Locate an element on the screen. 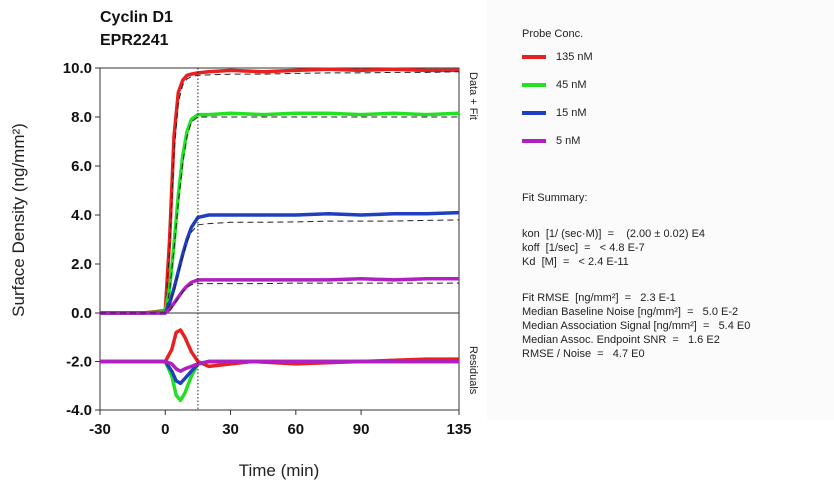 The image size is (834, 489). series-line-15nm is located at coordinates (280, 262).